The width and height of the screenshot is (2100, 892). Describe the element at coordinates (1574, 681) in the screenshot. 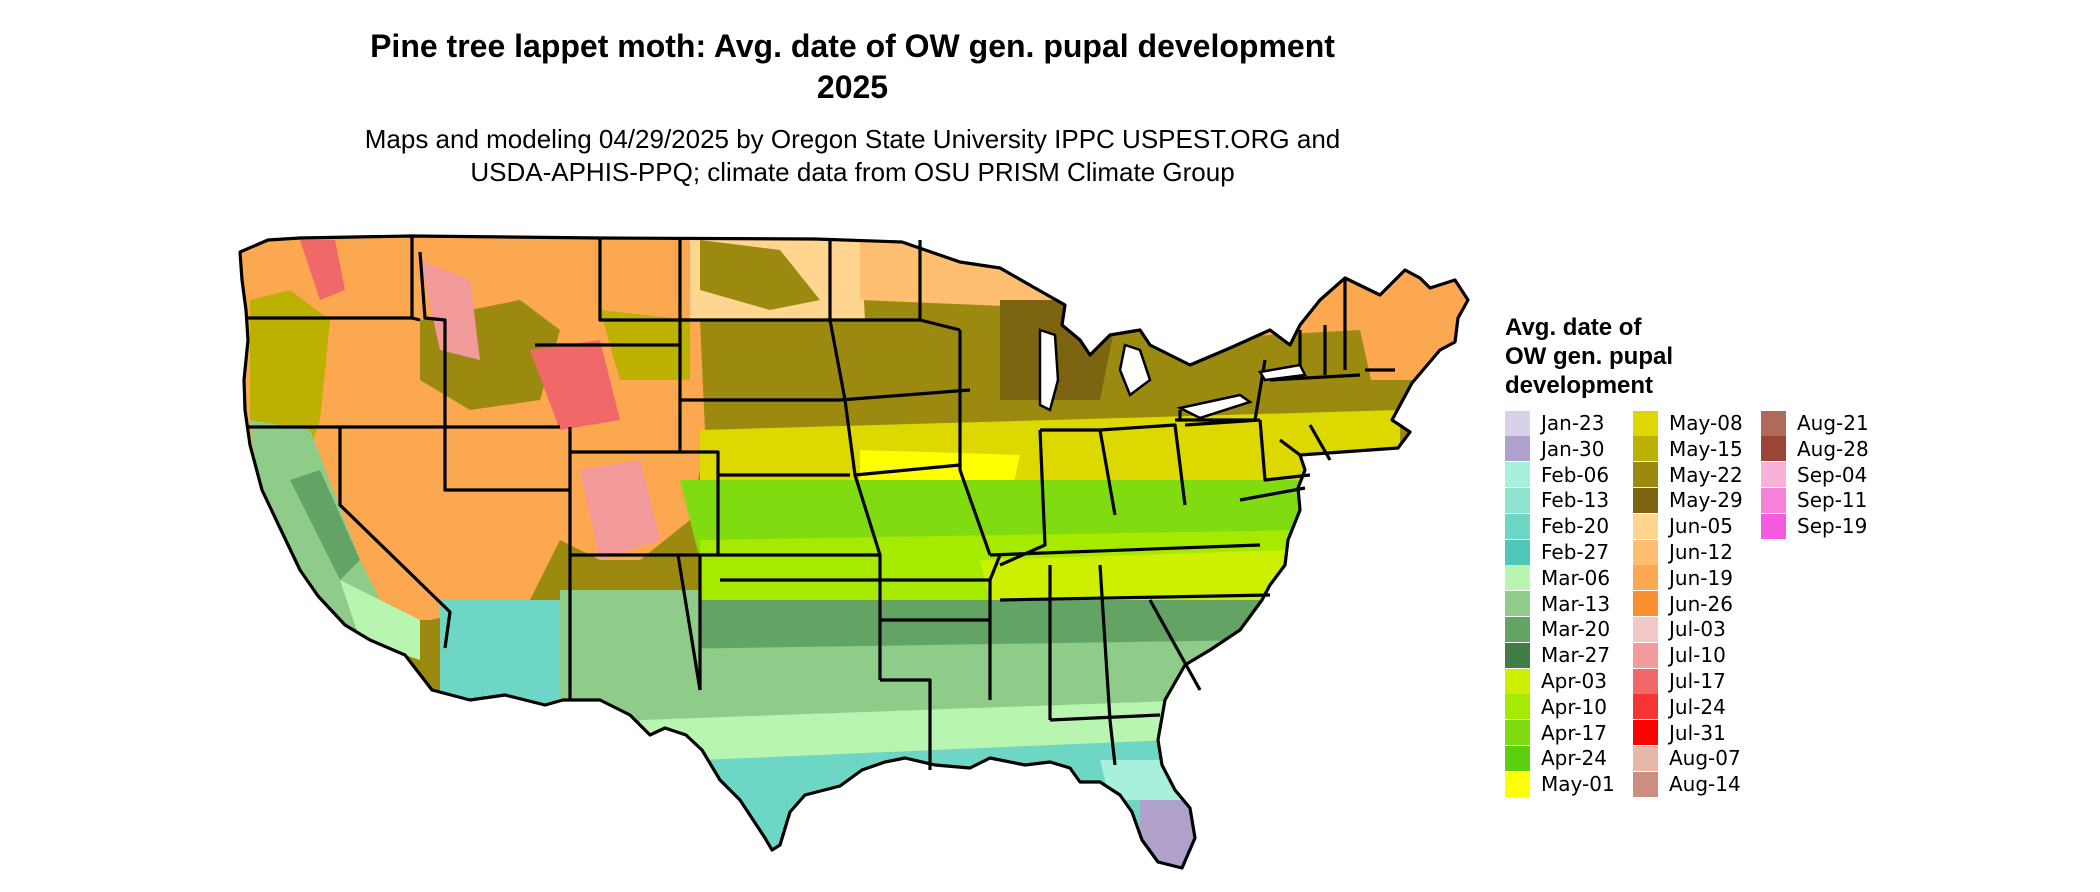

I see `legend-label: Apr-03` at that location.